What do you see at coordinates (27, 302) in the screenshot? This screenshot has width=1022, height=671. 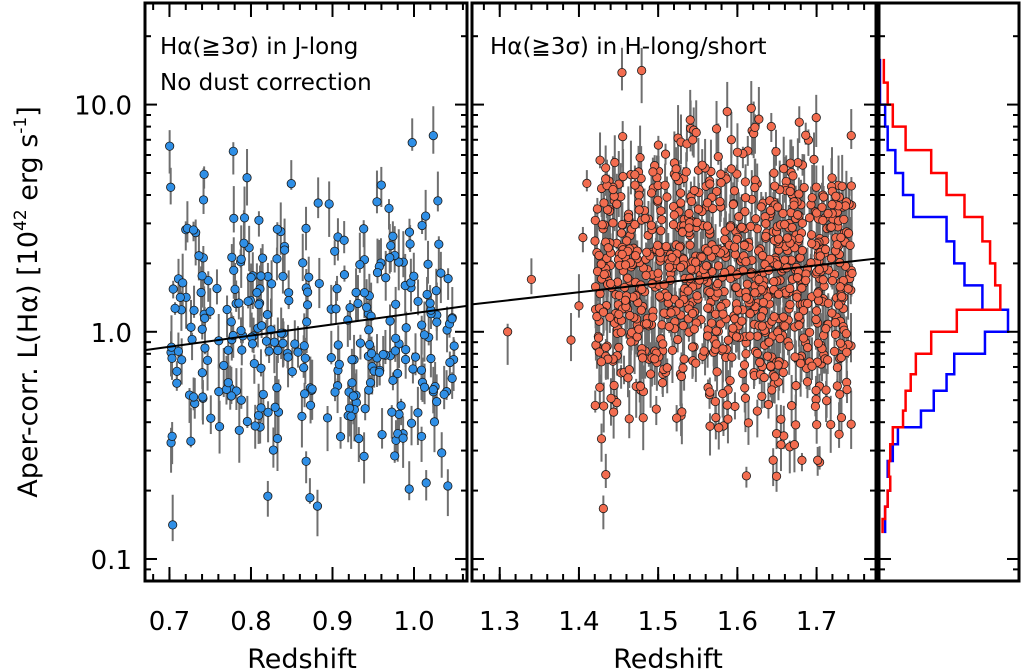 I see `y-axis-title: Aper-corr. L(Hα) [1042 erg s-1]` at bounding box center [27, 302].